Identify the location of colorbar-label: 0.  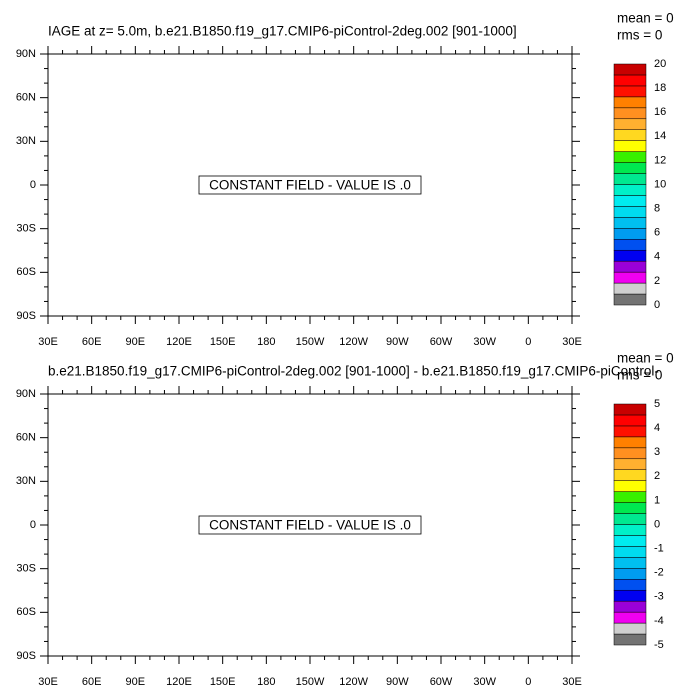
(657, 305).